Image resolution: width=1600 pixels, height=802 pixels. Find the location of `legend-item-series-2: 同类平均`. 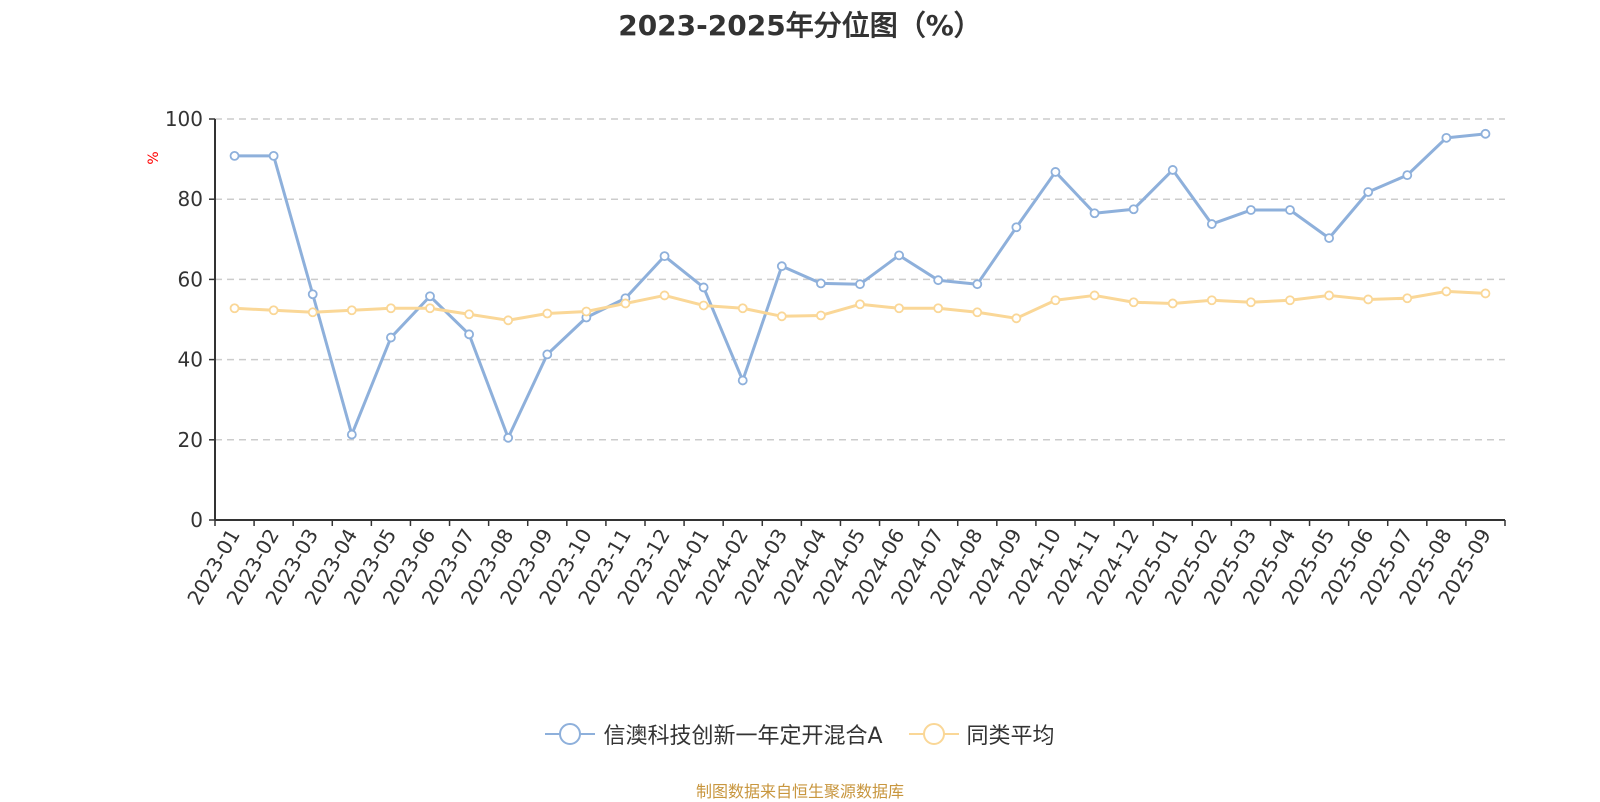

legend-item-series-2: 同类平均 is located at coordinates (981, 734).